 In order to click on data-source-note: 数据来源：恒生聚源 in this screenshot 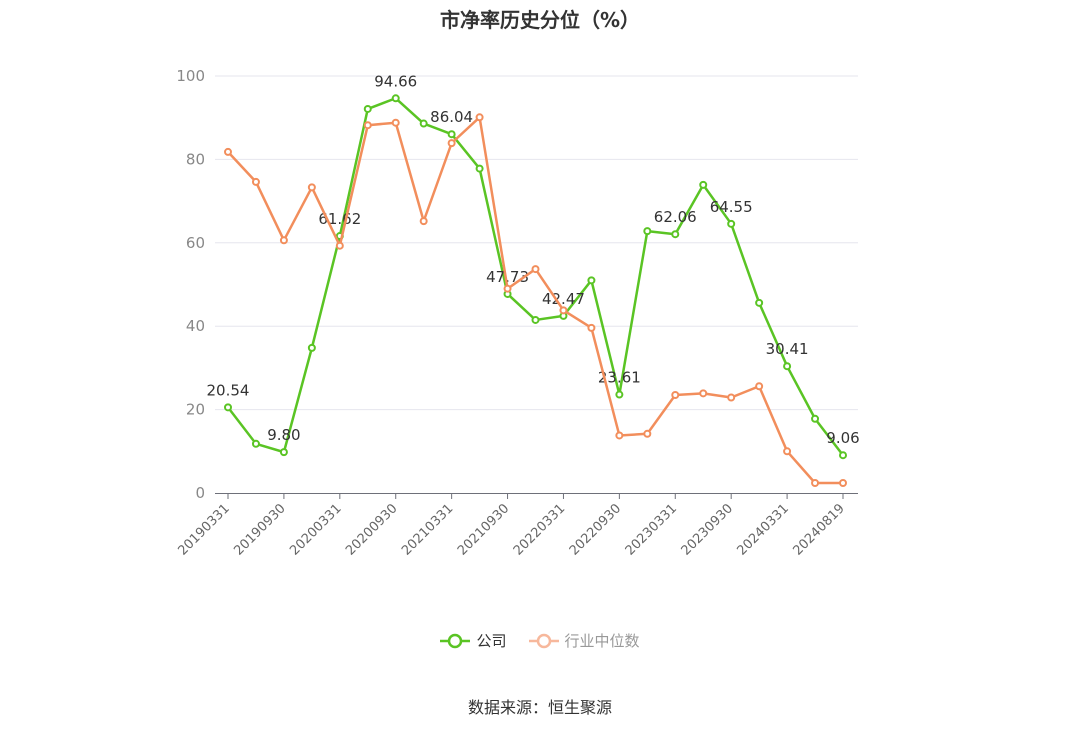, I will do `click(539, 707)`.